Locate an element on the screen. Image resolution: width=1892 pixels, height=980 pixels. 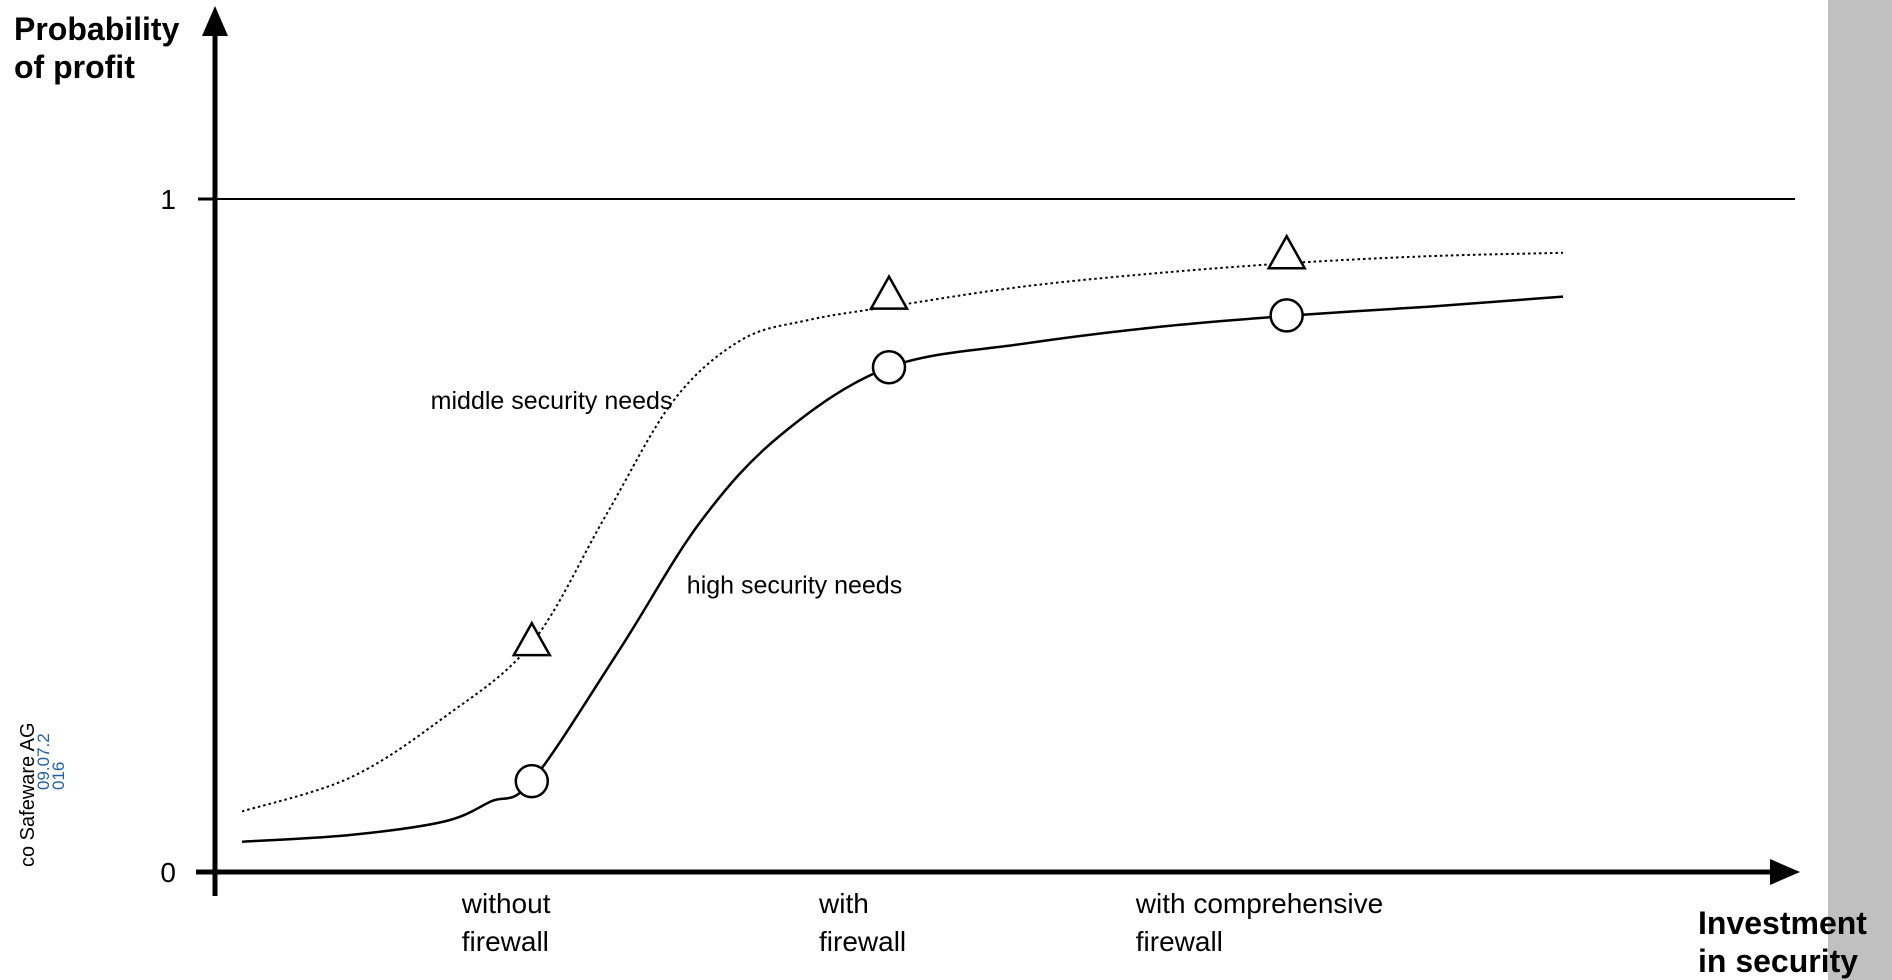
x-category-label-2-line1: with is located at coordinates (843, 903).